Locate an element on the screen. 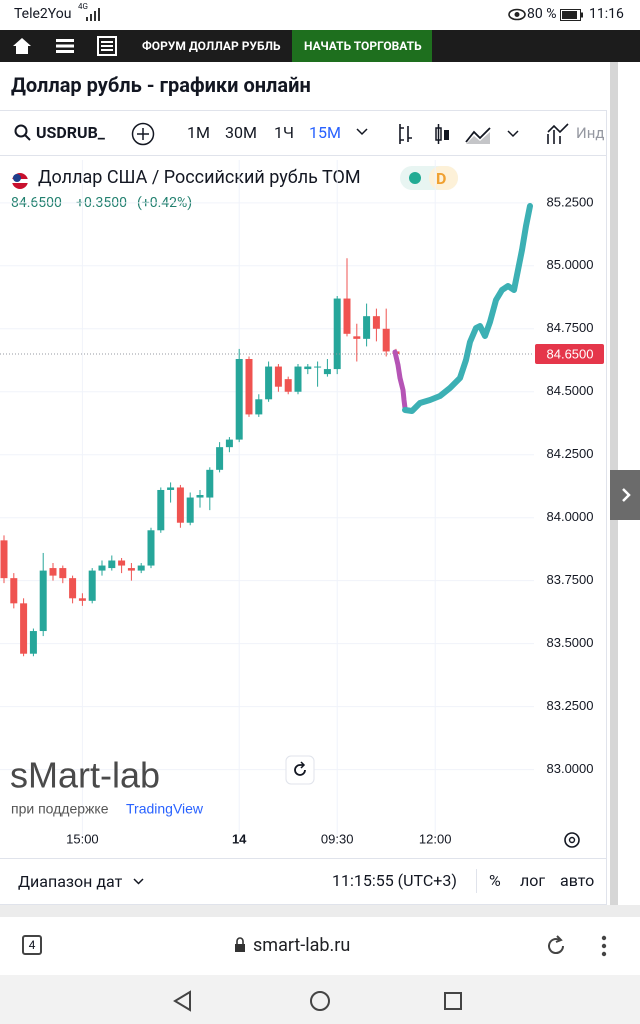 This screenshot has height=1024, width=640. battery-icon is located at coordinates (571, 15).